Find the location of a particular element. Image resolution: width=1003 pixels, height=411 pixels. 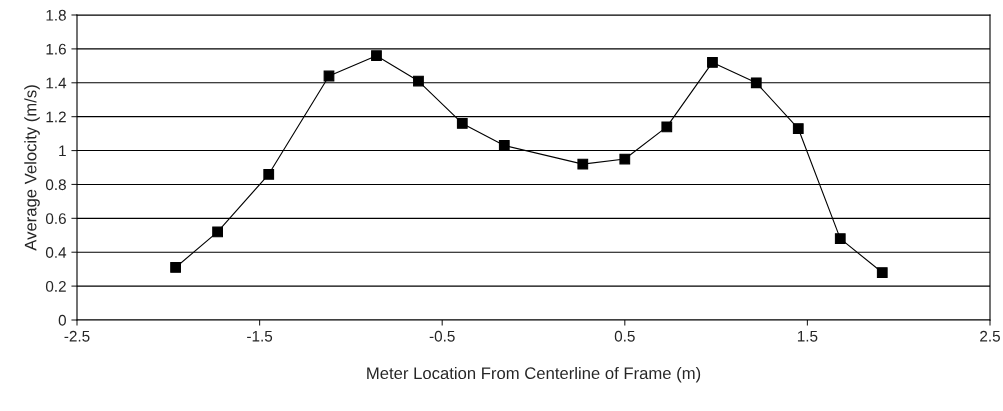

y-tick-label: 1 is located at coordinates (62, 151).